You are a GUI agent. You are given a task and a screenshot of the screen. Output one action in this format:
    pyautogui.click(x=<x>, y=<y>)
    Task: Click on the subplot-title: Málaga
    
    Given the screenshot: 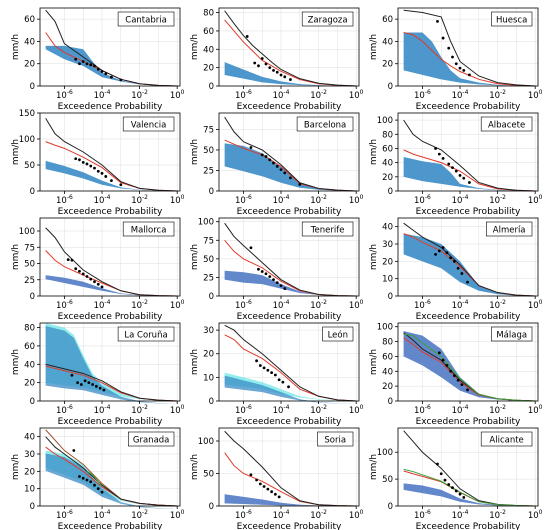 What is the action you would take?
    pyautogui.click(x=511, y=336)
    